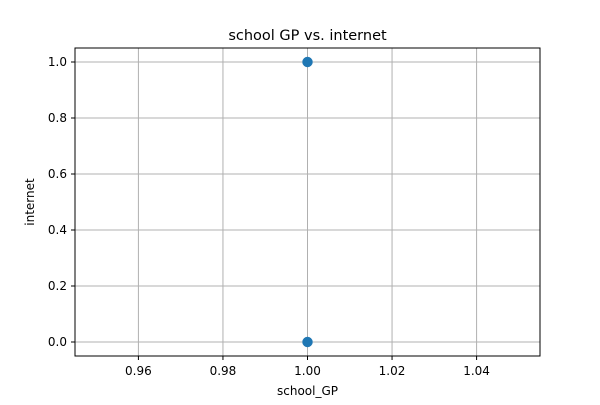 The height and width of the screenshot is (405, 600). What do you see at coordinates (307, 391) in the screenshot?
I see `x-axis-label: school_GP` at bounding box center [307, 391].